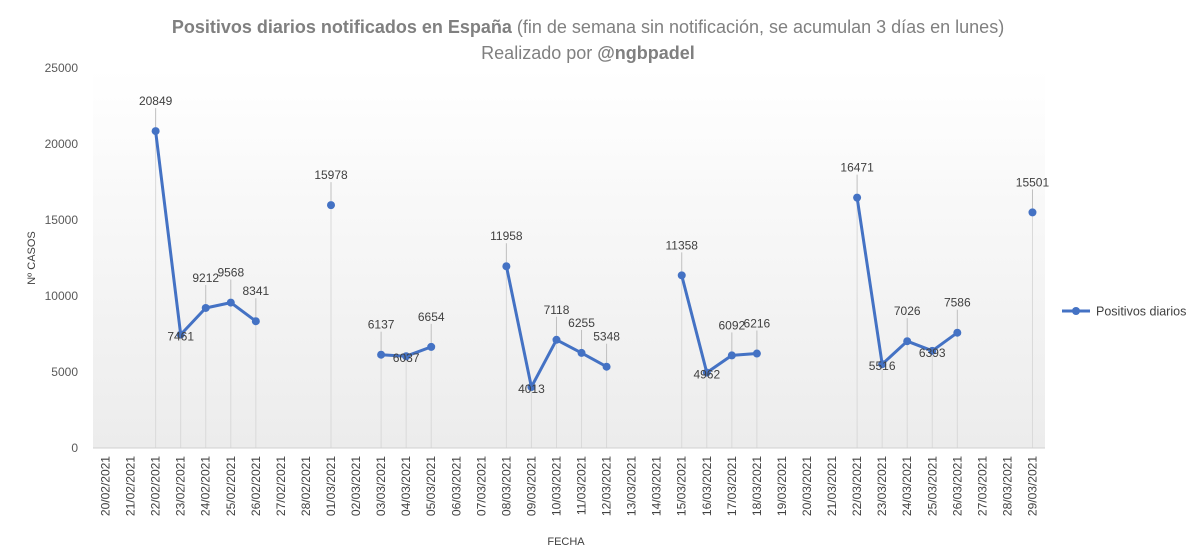 This screenshot has width=1200, height=557. Describe the element at coordinates (957, 486) in the screenshot. I see `x-tick-label: 26/03/2021` at that location.